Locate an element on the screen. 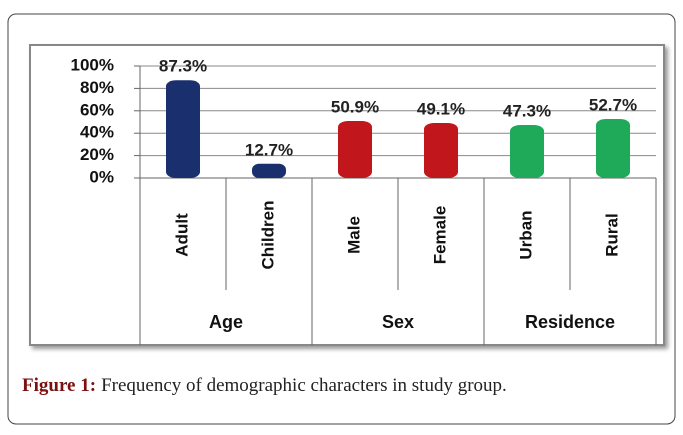  x-tick-label: Urban is located at coordinates (525, 234).